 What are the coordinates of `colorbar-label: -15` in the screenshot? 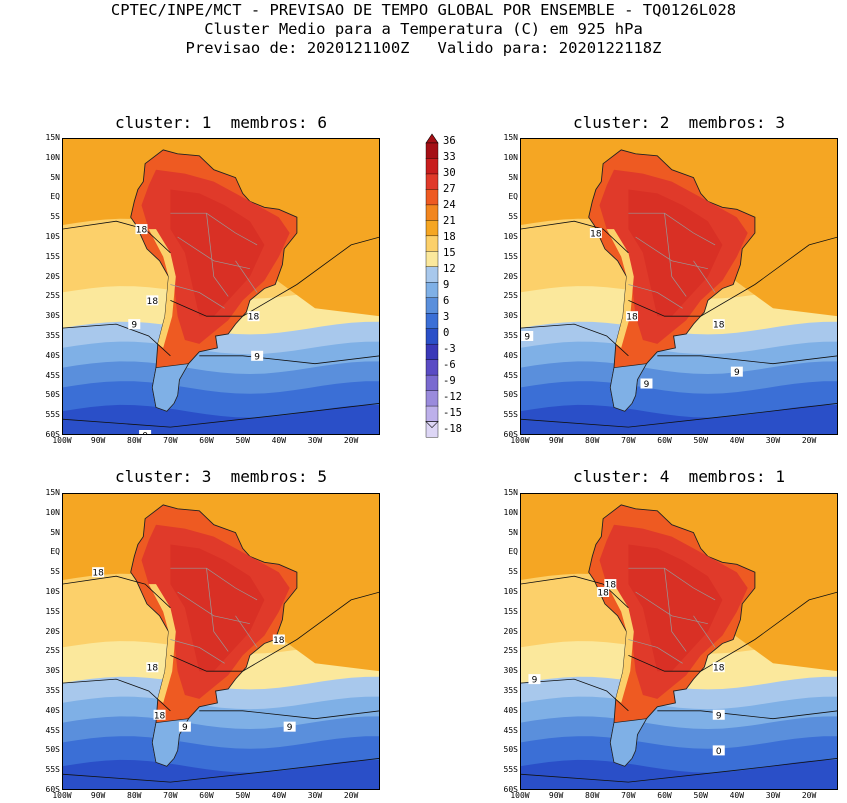 It's located at (452, 413).